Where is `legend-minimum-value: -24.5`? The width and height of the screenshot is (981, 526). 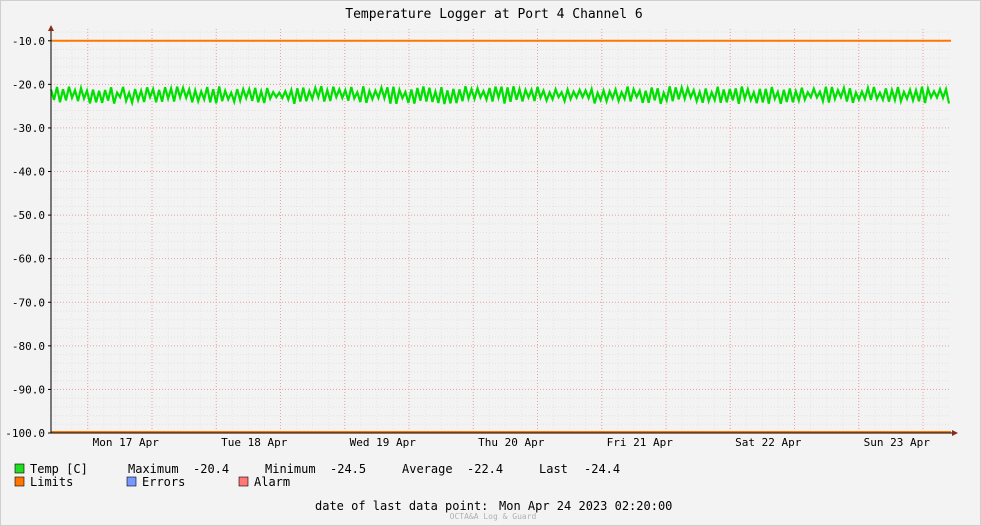 legend-minimum-value: -24.5 is located at coordinates (348, 469).